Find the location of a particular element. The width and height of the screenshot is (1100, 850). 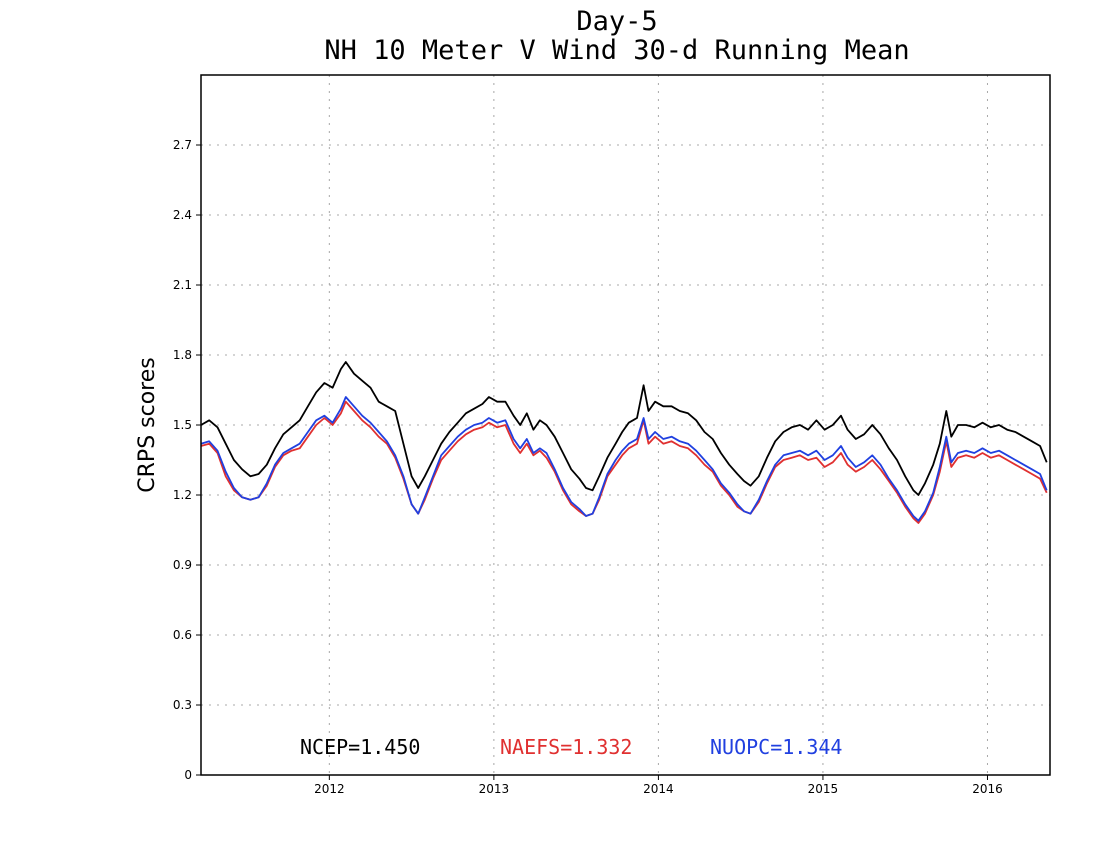

y-tick-label: 0.9 is located at coordinates (182, 565).